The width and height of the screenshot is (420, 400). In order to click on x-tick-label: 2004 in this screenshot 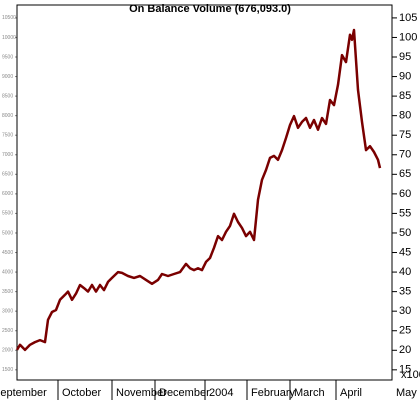, I will do `click(221, 393)`.